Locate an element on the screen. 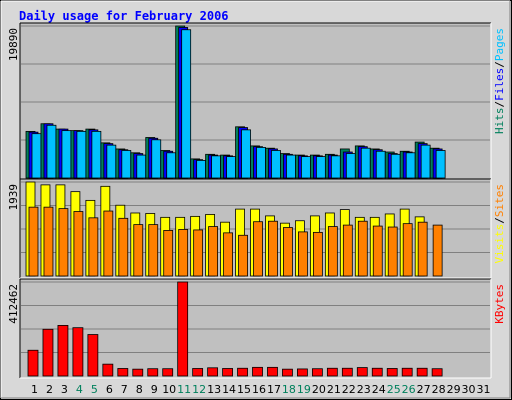 This screenshot has height=400, width=512. x-tick-label-day-30: 30 is located at coordinates (469, 389).